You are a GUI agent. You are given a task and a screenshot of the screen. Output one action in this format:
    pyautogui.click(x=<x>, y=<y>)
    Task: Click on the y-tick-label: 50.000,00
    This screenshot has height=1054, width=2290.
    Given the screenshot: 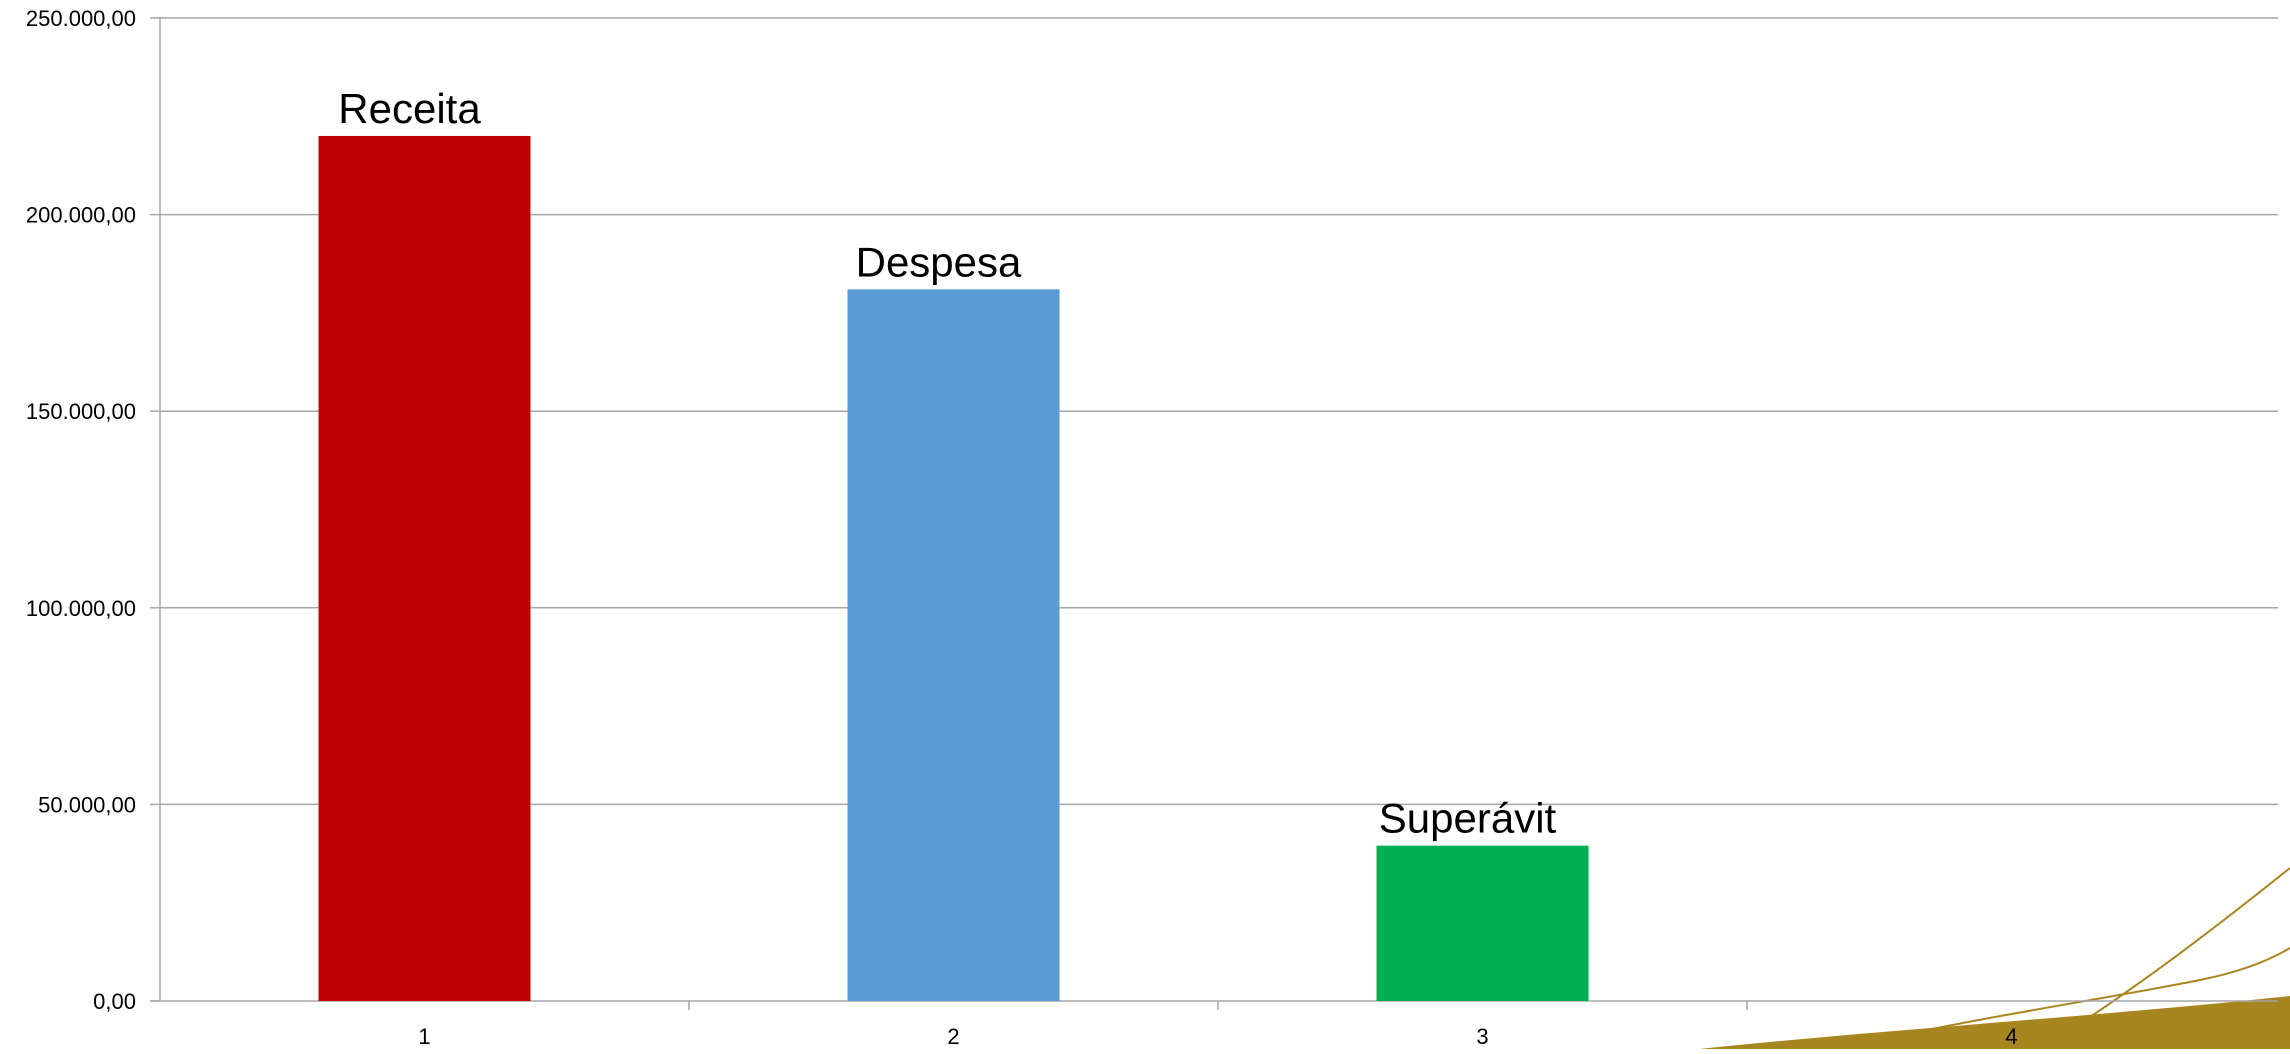 What is the action you would take?
    pyautogui.click(x=87, y=804)
    